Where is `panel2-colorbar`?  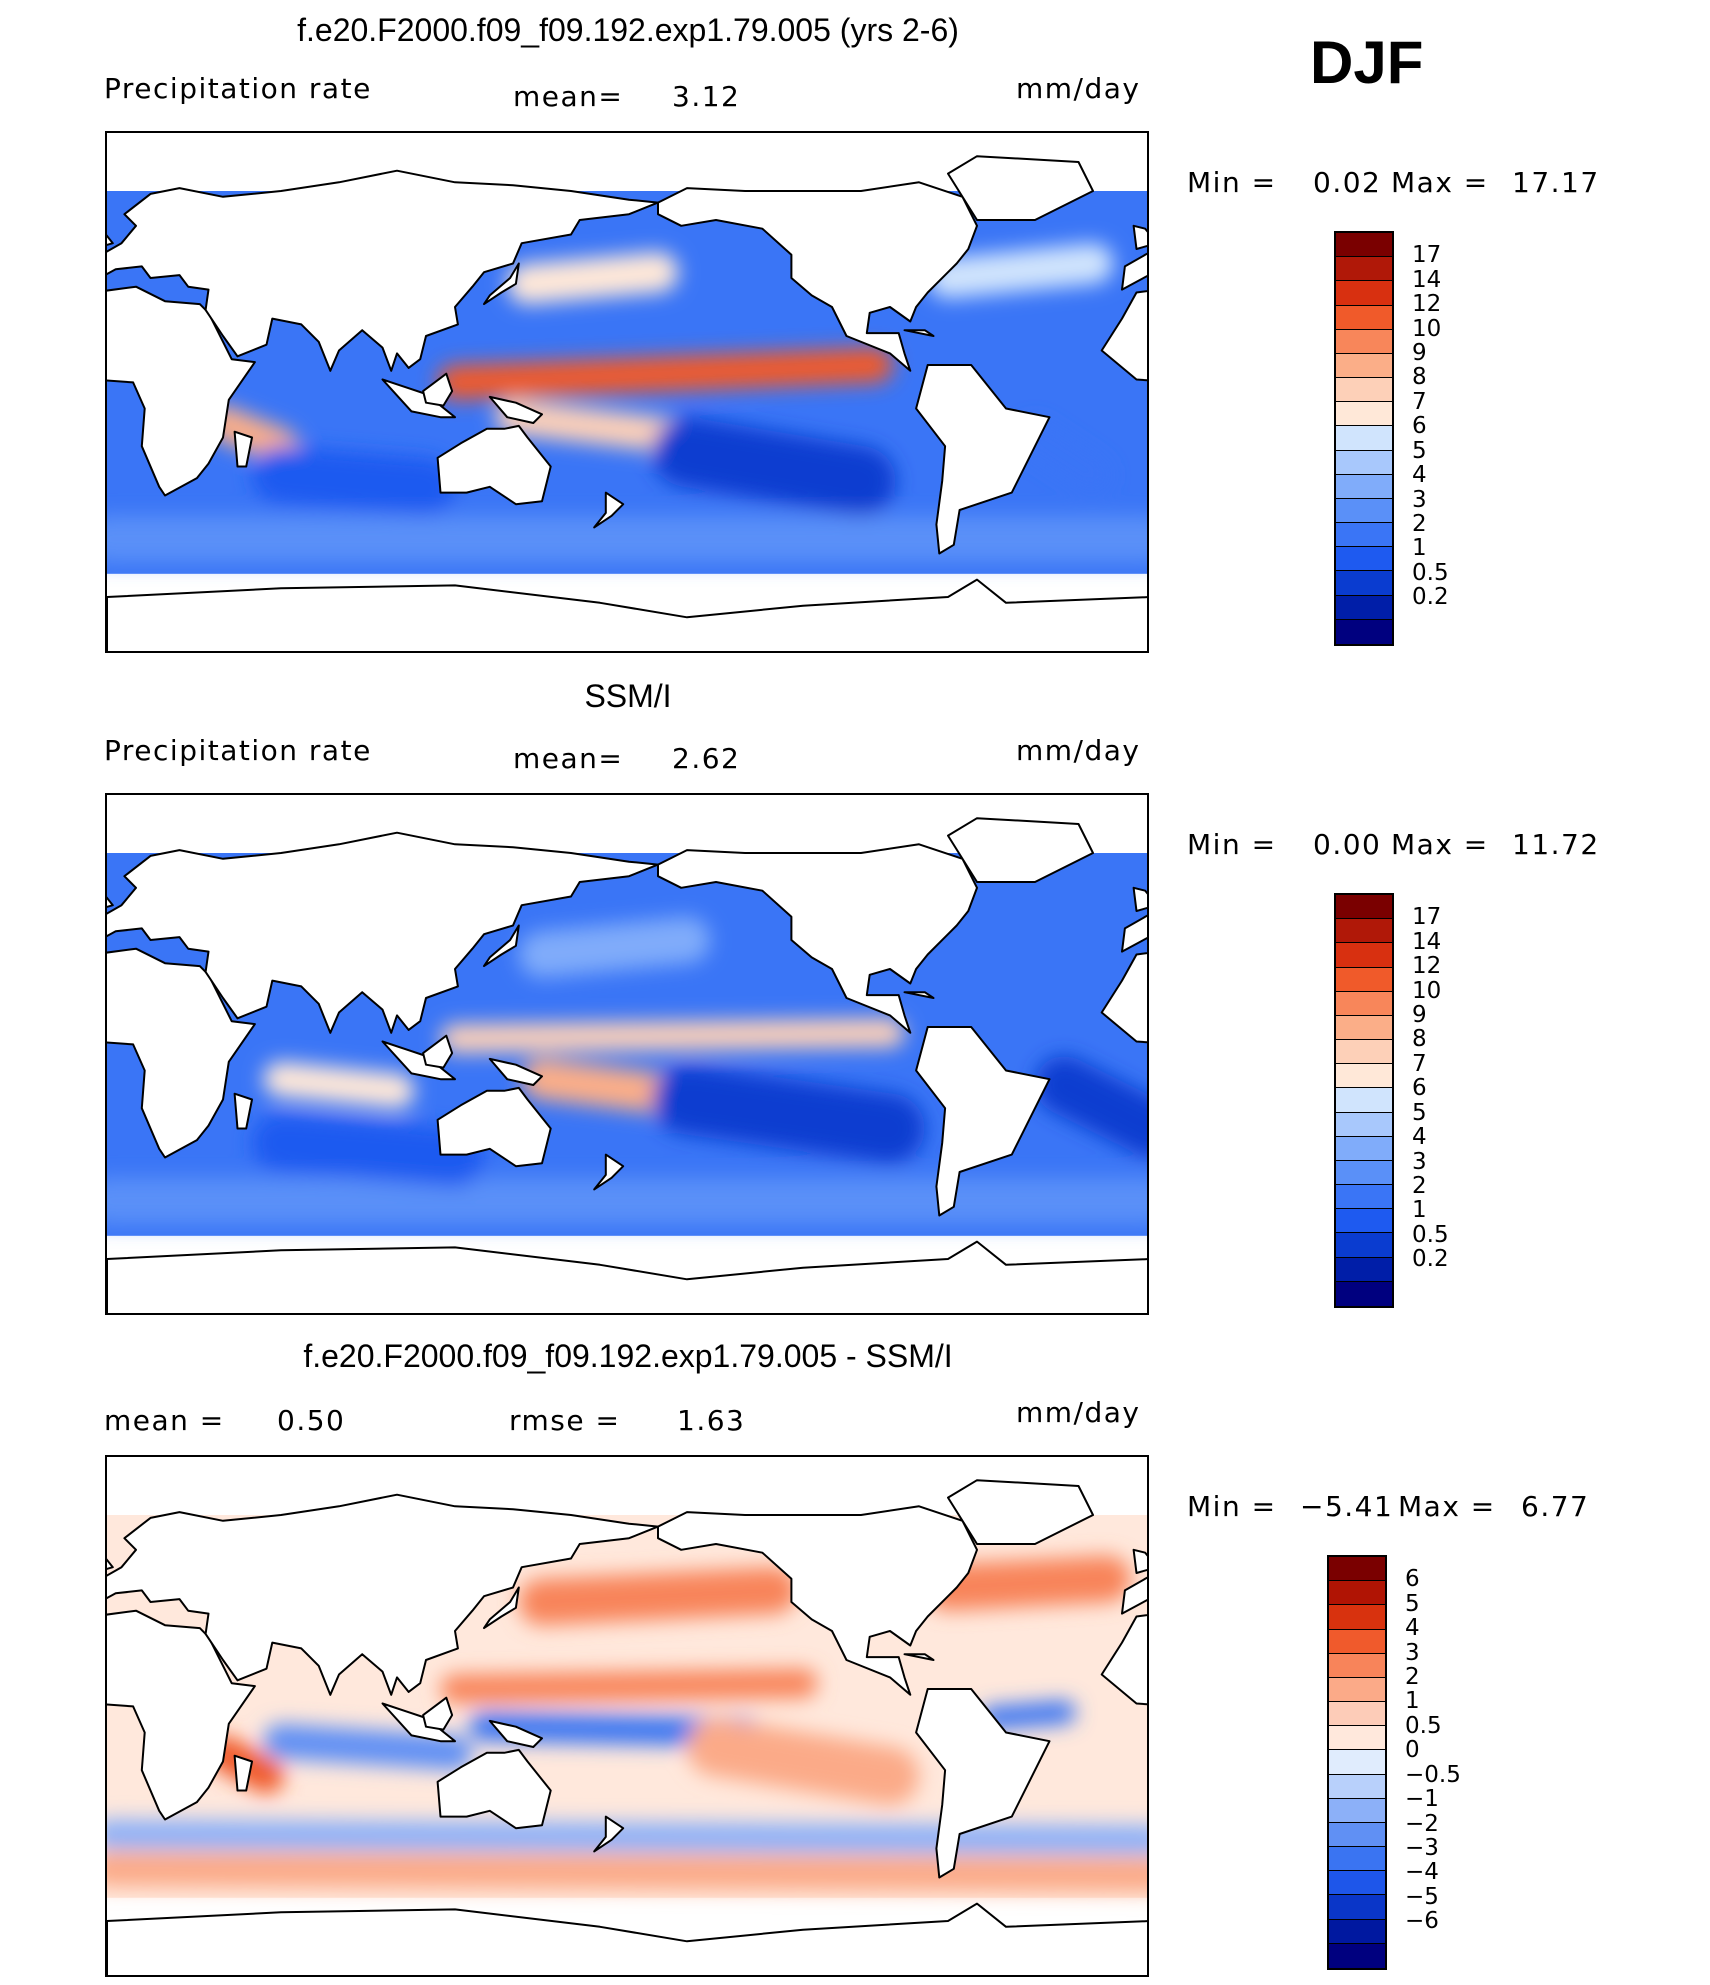 panel2-colorbar is located at coordinates (1364, 1100).